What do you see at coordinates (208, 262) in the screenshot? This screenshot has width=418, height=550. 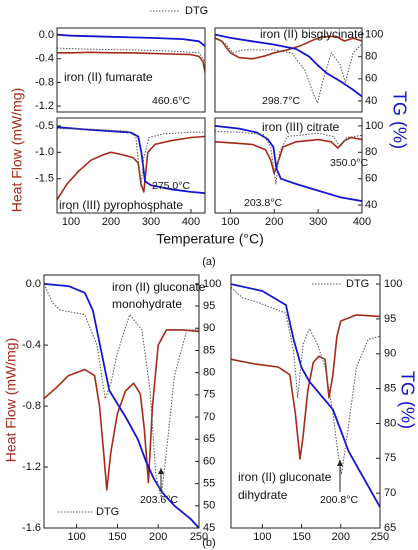 I see `caption: (a)` at bounding box center [208, 262].